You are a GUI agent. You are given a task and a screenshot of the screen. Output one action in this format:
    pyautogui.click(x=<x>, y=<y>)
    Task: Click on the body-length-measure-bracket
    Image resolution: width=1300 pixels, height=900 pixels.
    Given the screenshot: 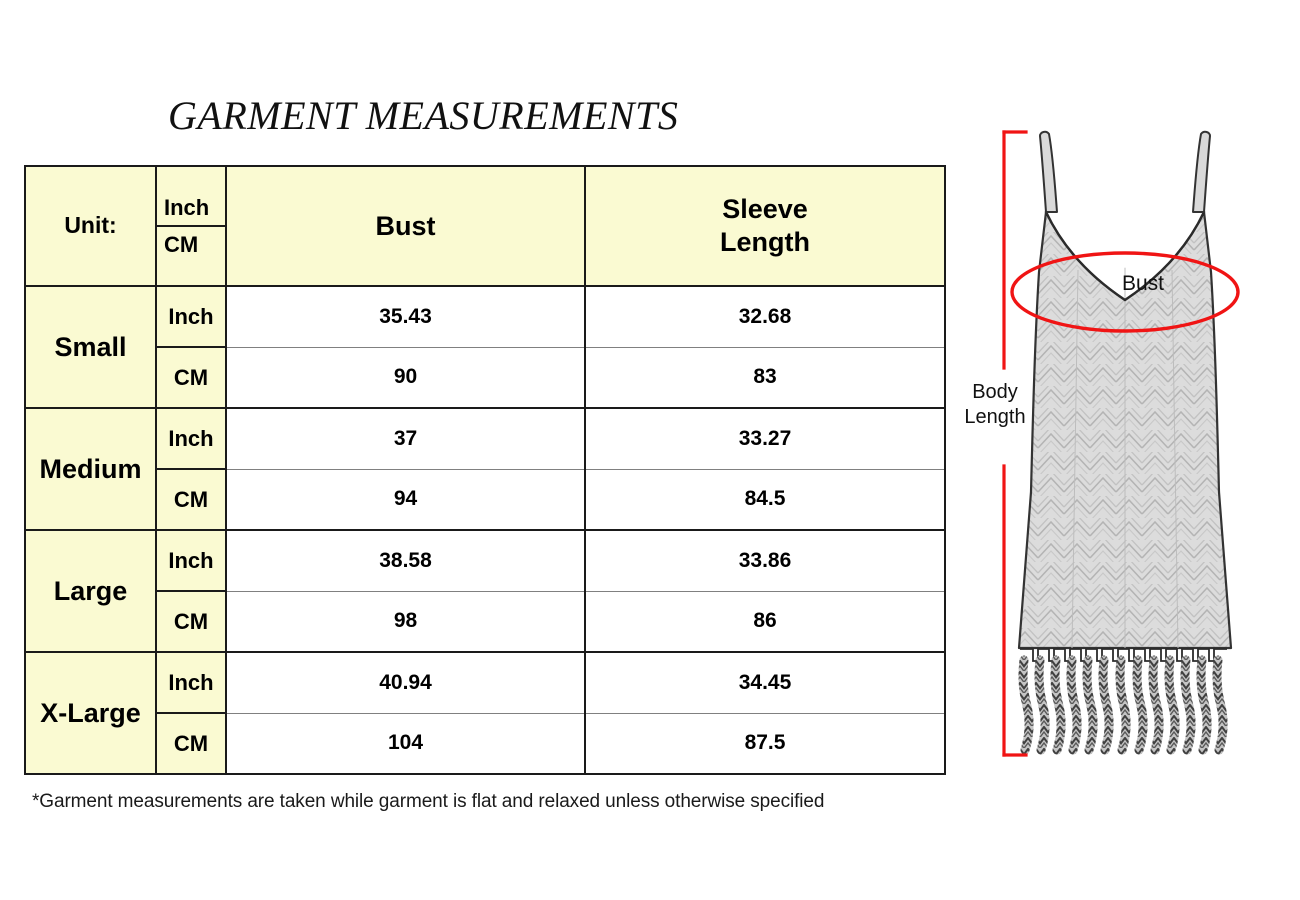 What is the action you would take?
    pyautogui.click(x=1015, y=443)
    